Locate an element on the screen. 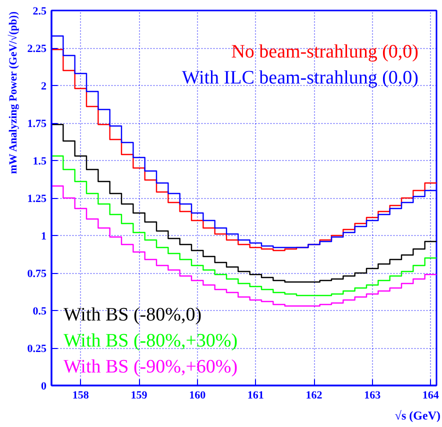 This screenshot has height=427, width=442. y-tick-label: 0.5 is located at coordinates (39, 312).